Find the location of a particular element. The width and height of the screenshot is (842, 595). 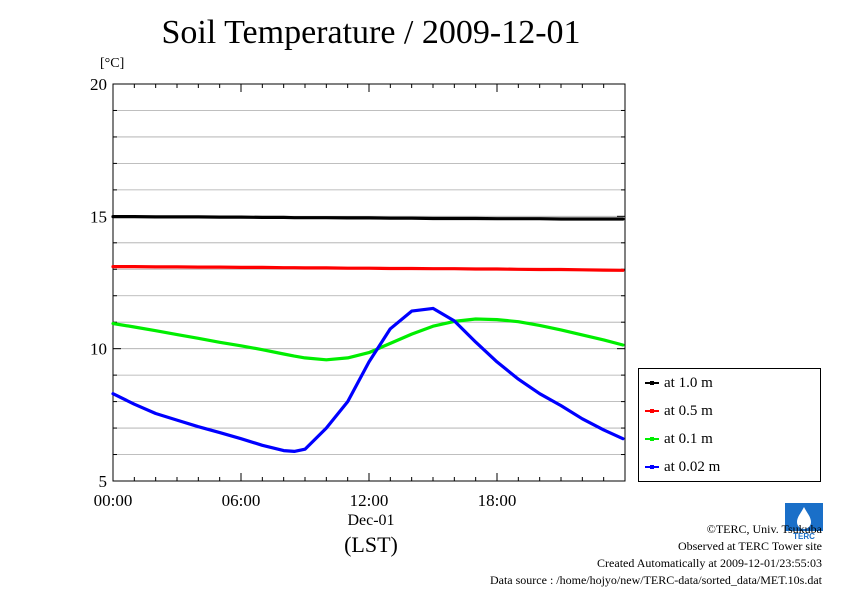

legend-item: at 0.5 m is located at coordinates (679, 411).